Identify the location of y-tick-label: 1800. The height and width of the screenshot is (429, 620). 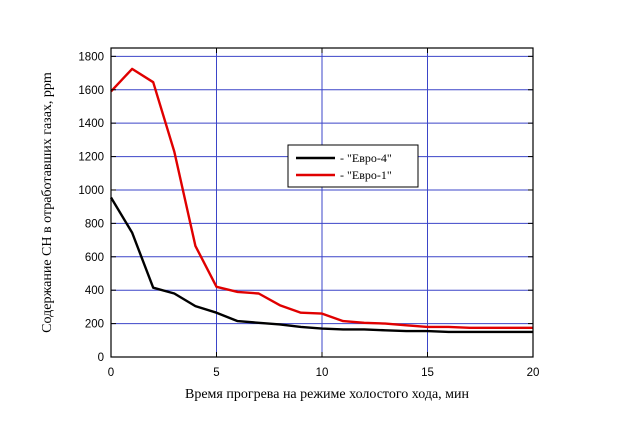
(91, 57).